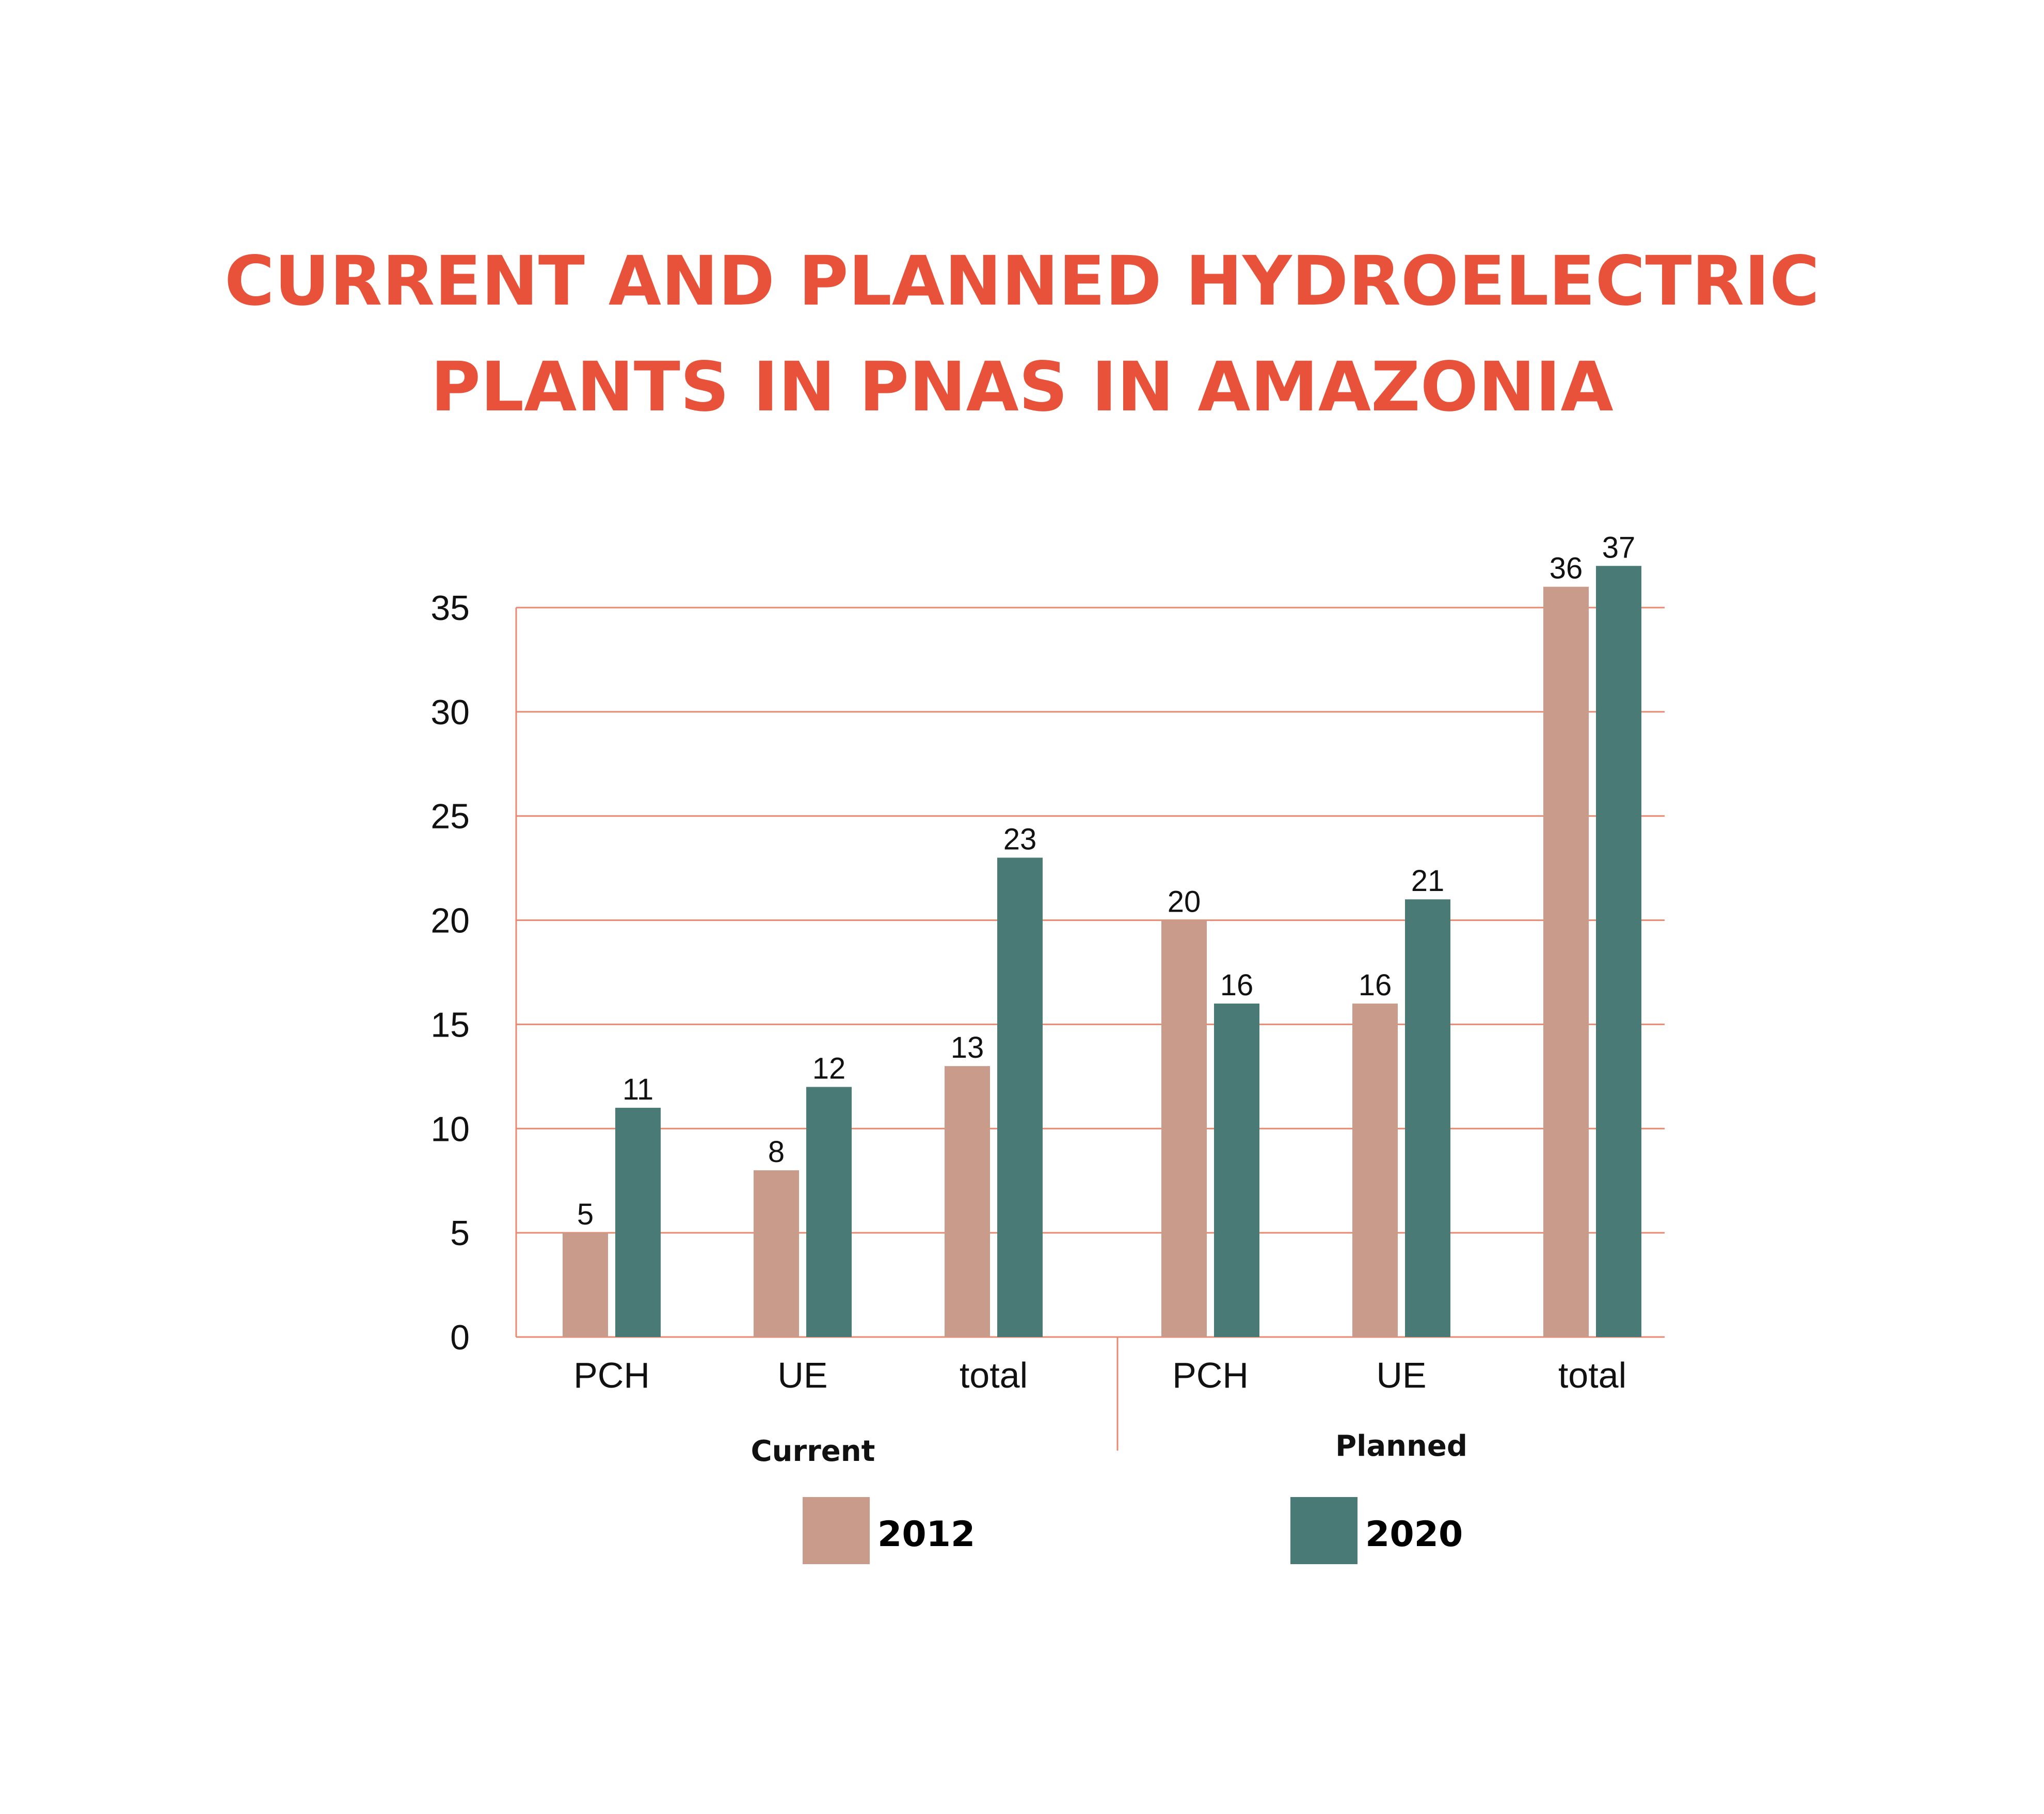 The width and height of the screenshot is (2044, 1814). What do you see at coordinates (450, 816) in the screenshot?
I see `y-tick-label: 25` at bounding box center [450, 816].